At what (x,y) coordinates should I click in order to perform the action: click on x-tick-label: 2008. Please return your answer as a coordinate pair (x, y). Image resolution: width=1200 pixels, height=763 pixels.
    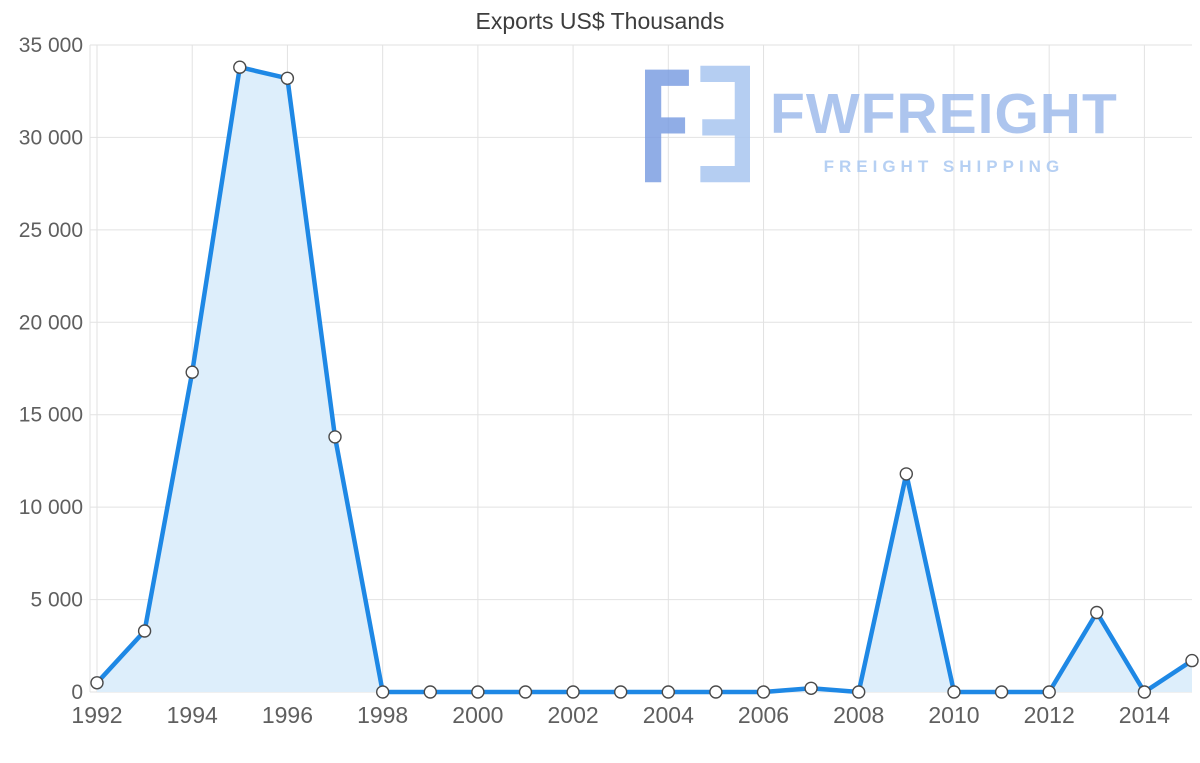
    Looking at the image, I should click on (858, 715).